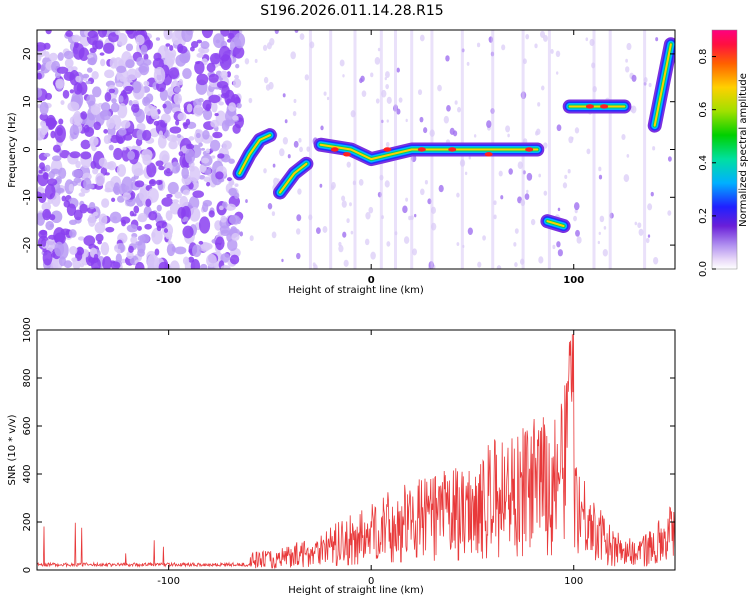 The image size is (750, 604). Describe the element at coordinates (703, 110) in the screenshot. I see `colorbar-tick-label: 0.6` at that location.